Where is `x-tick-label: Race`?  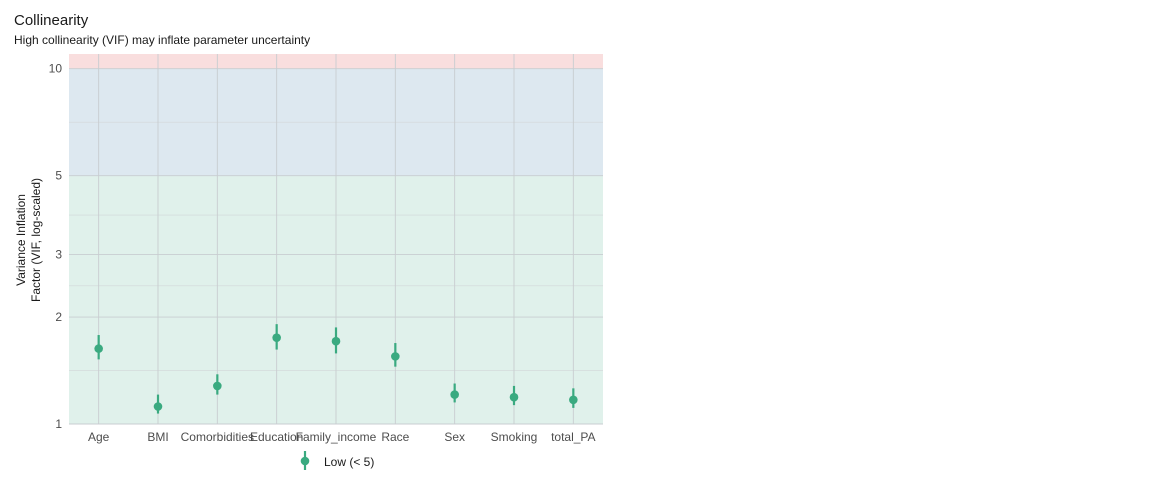 x-tick-label: Race is located at coordinates (395, 437).